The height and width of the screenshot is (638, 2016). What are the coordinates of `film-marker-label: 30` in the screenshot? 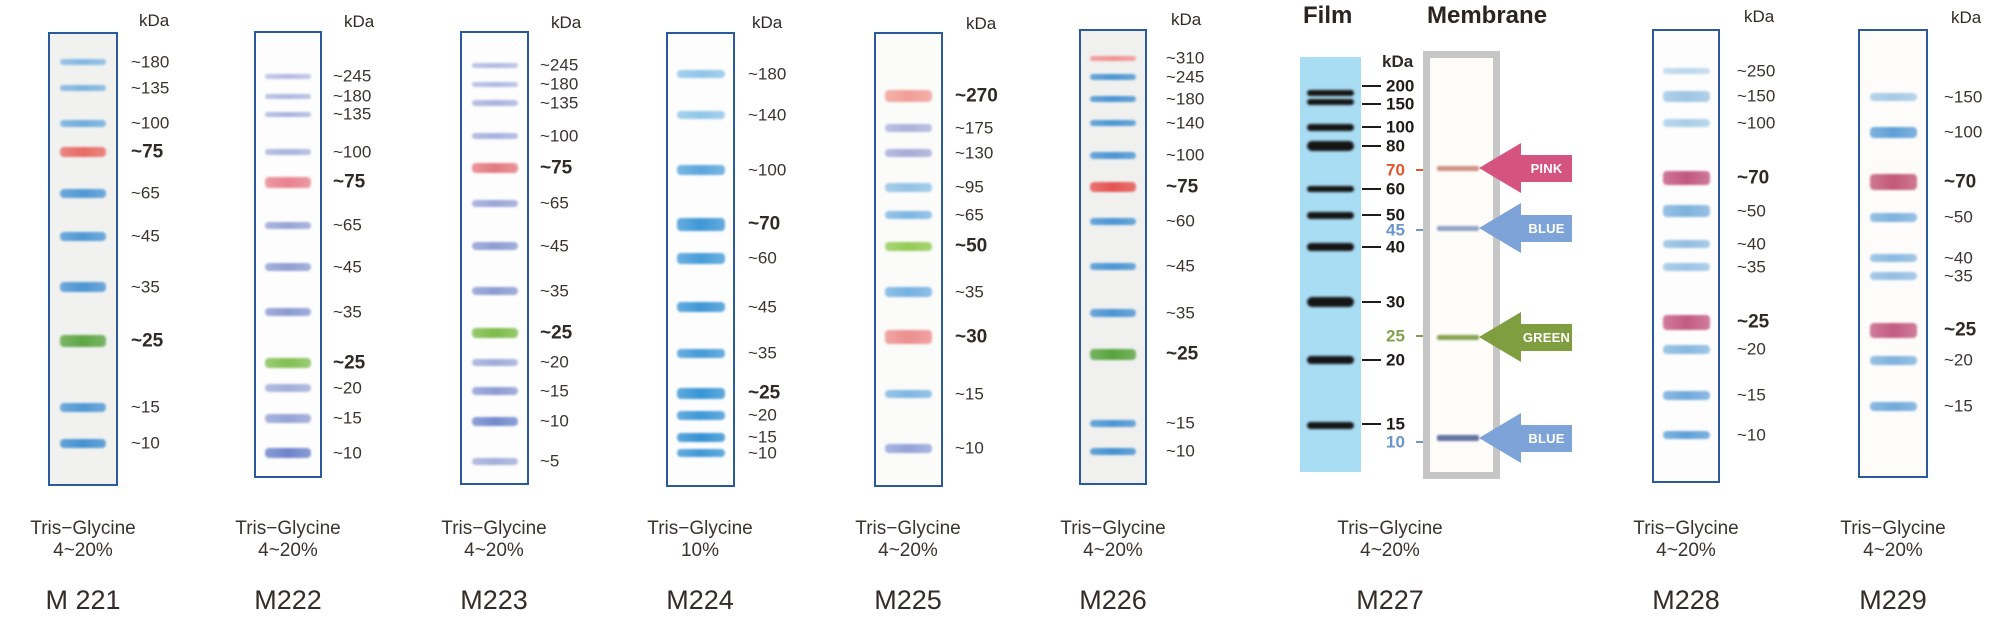 It's located at (1395, 302).